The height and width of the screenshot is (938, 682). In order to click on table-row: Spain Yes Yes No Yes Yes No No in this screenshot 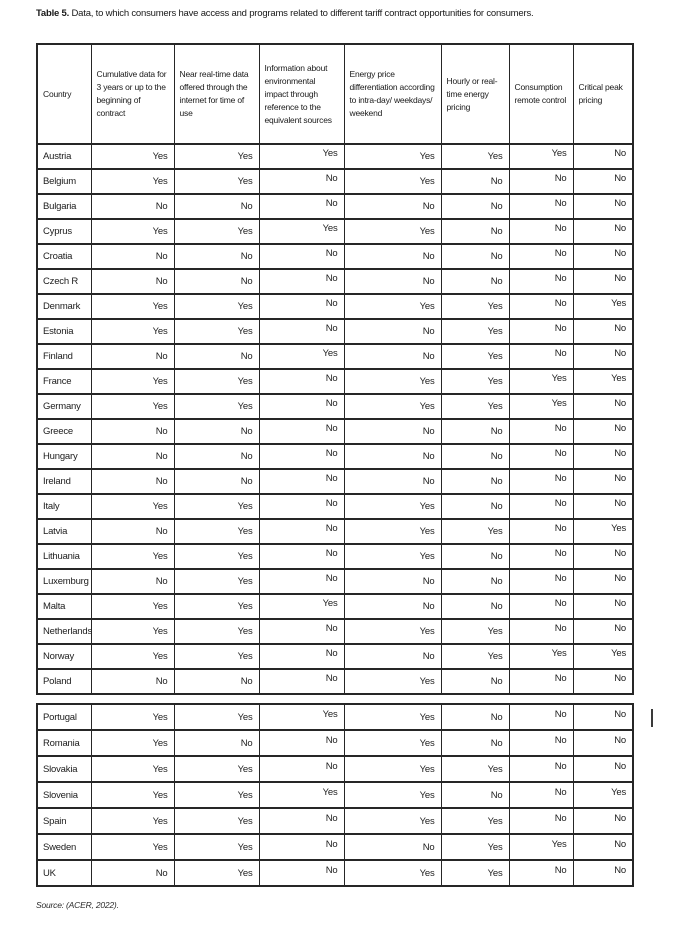, I will do `click(335, 821)`.